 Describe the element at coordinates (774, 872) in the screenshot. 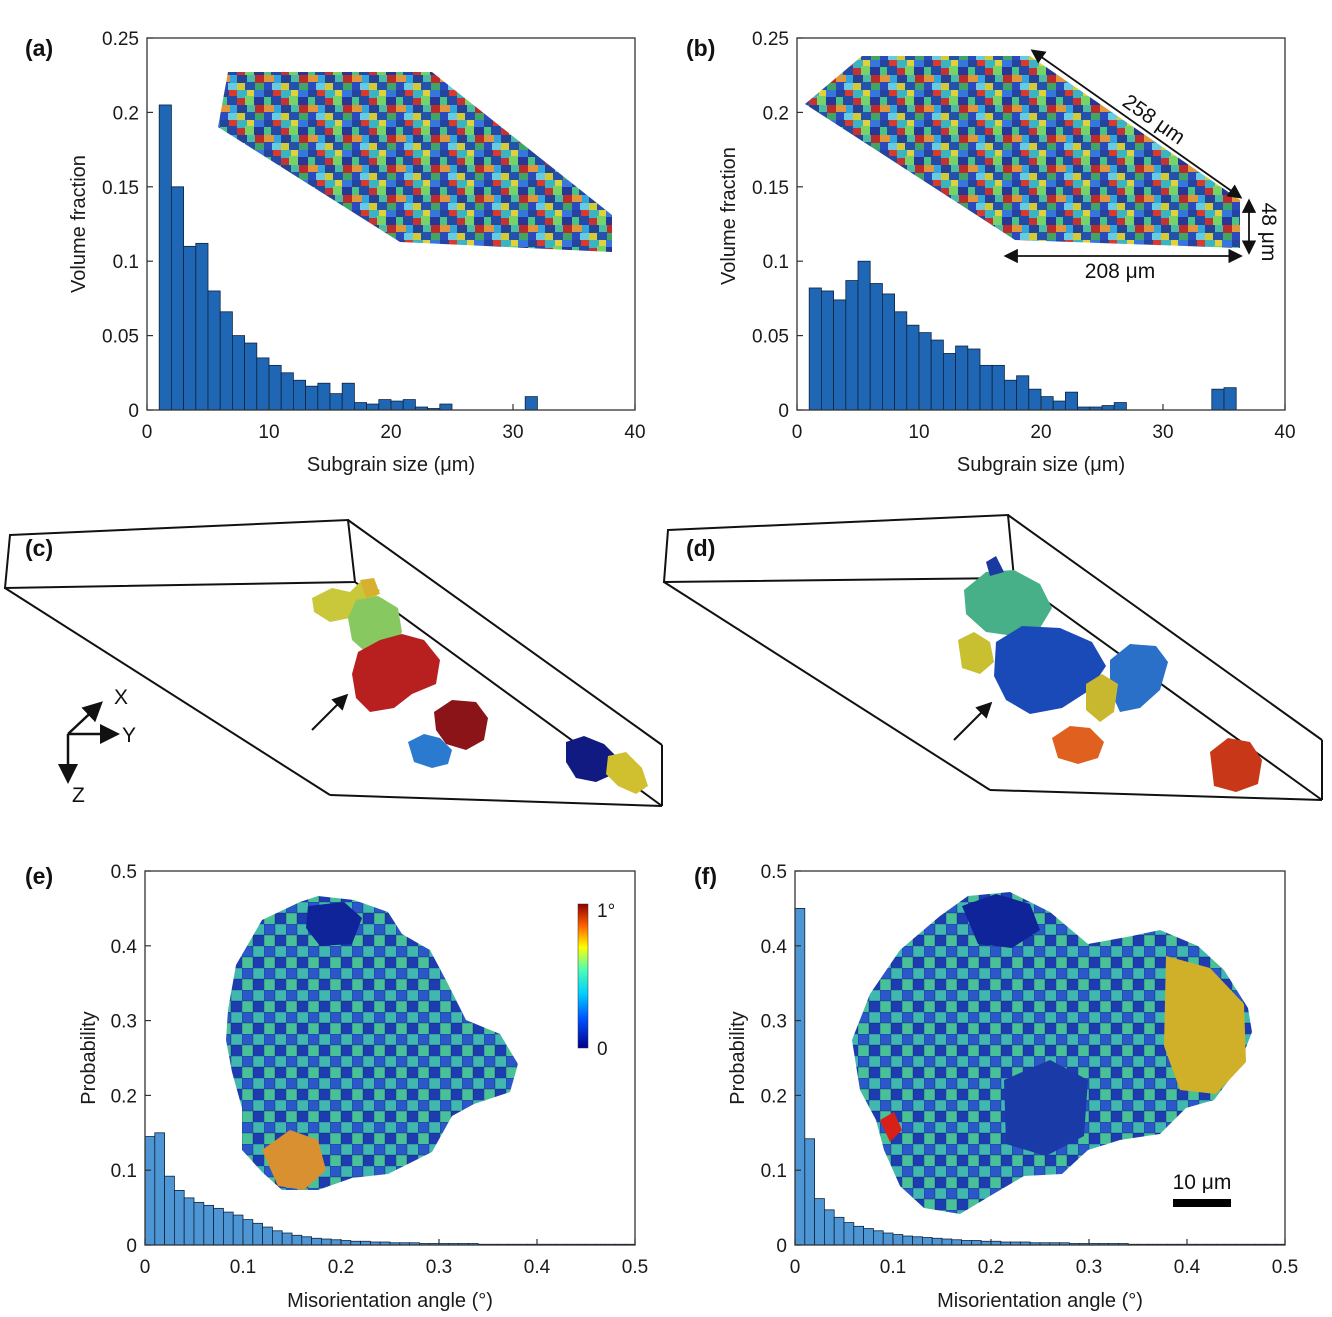

I see `y-tick-label-f-5: 0.5` at that location.